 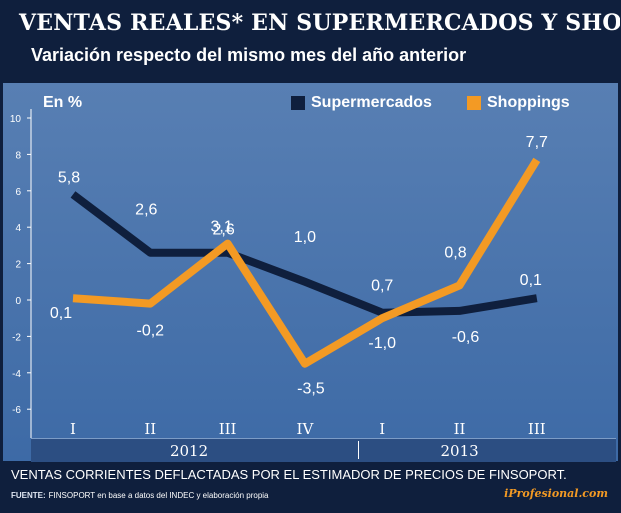 I want to click on legend-item-supermercados: Supermercados, so click(x=361, y=103).